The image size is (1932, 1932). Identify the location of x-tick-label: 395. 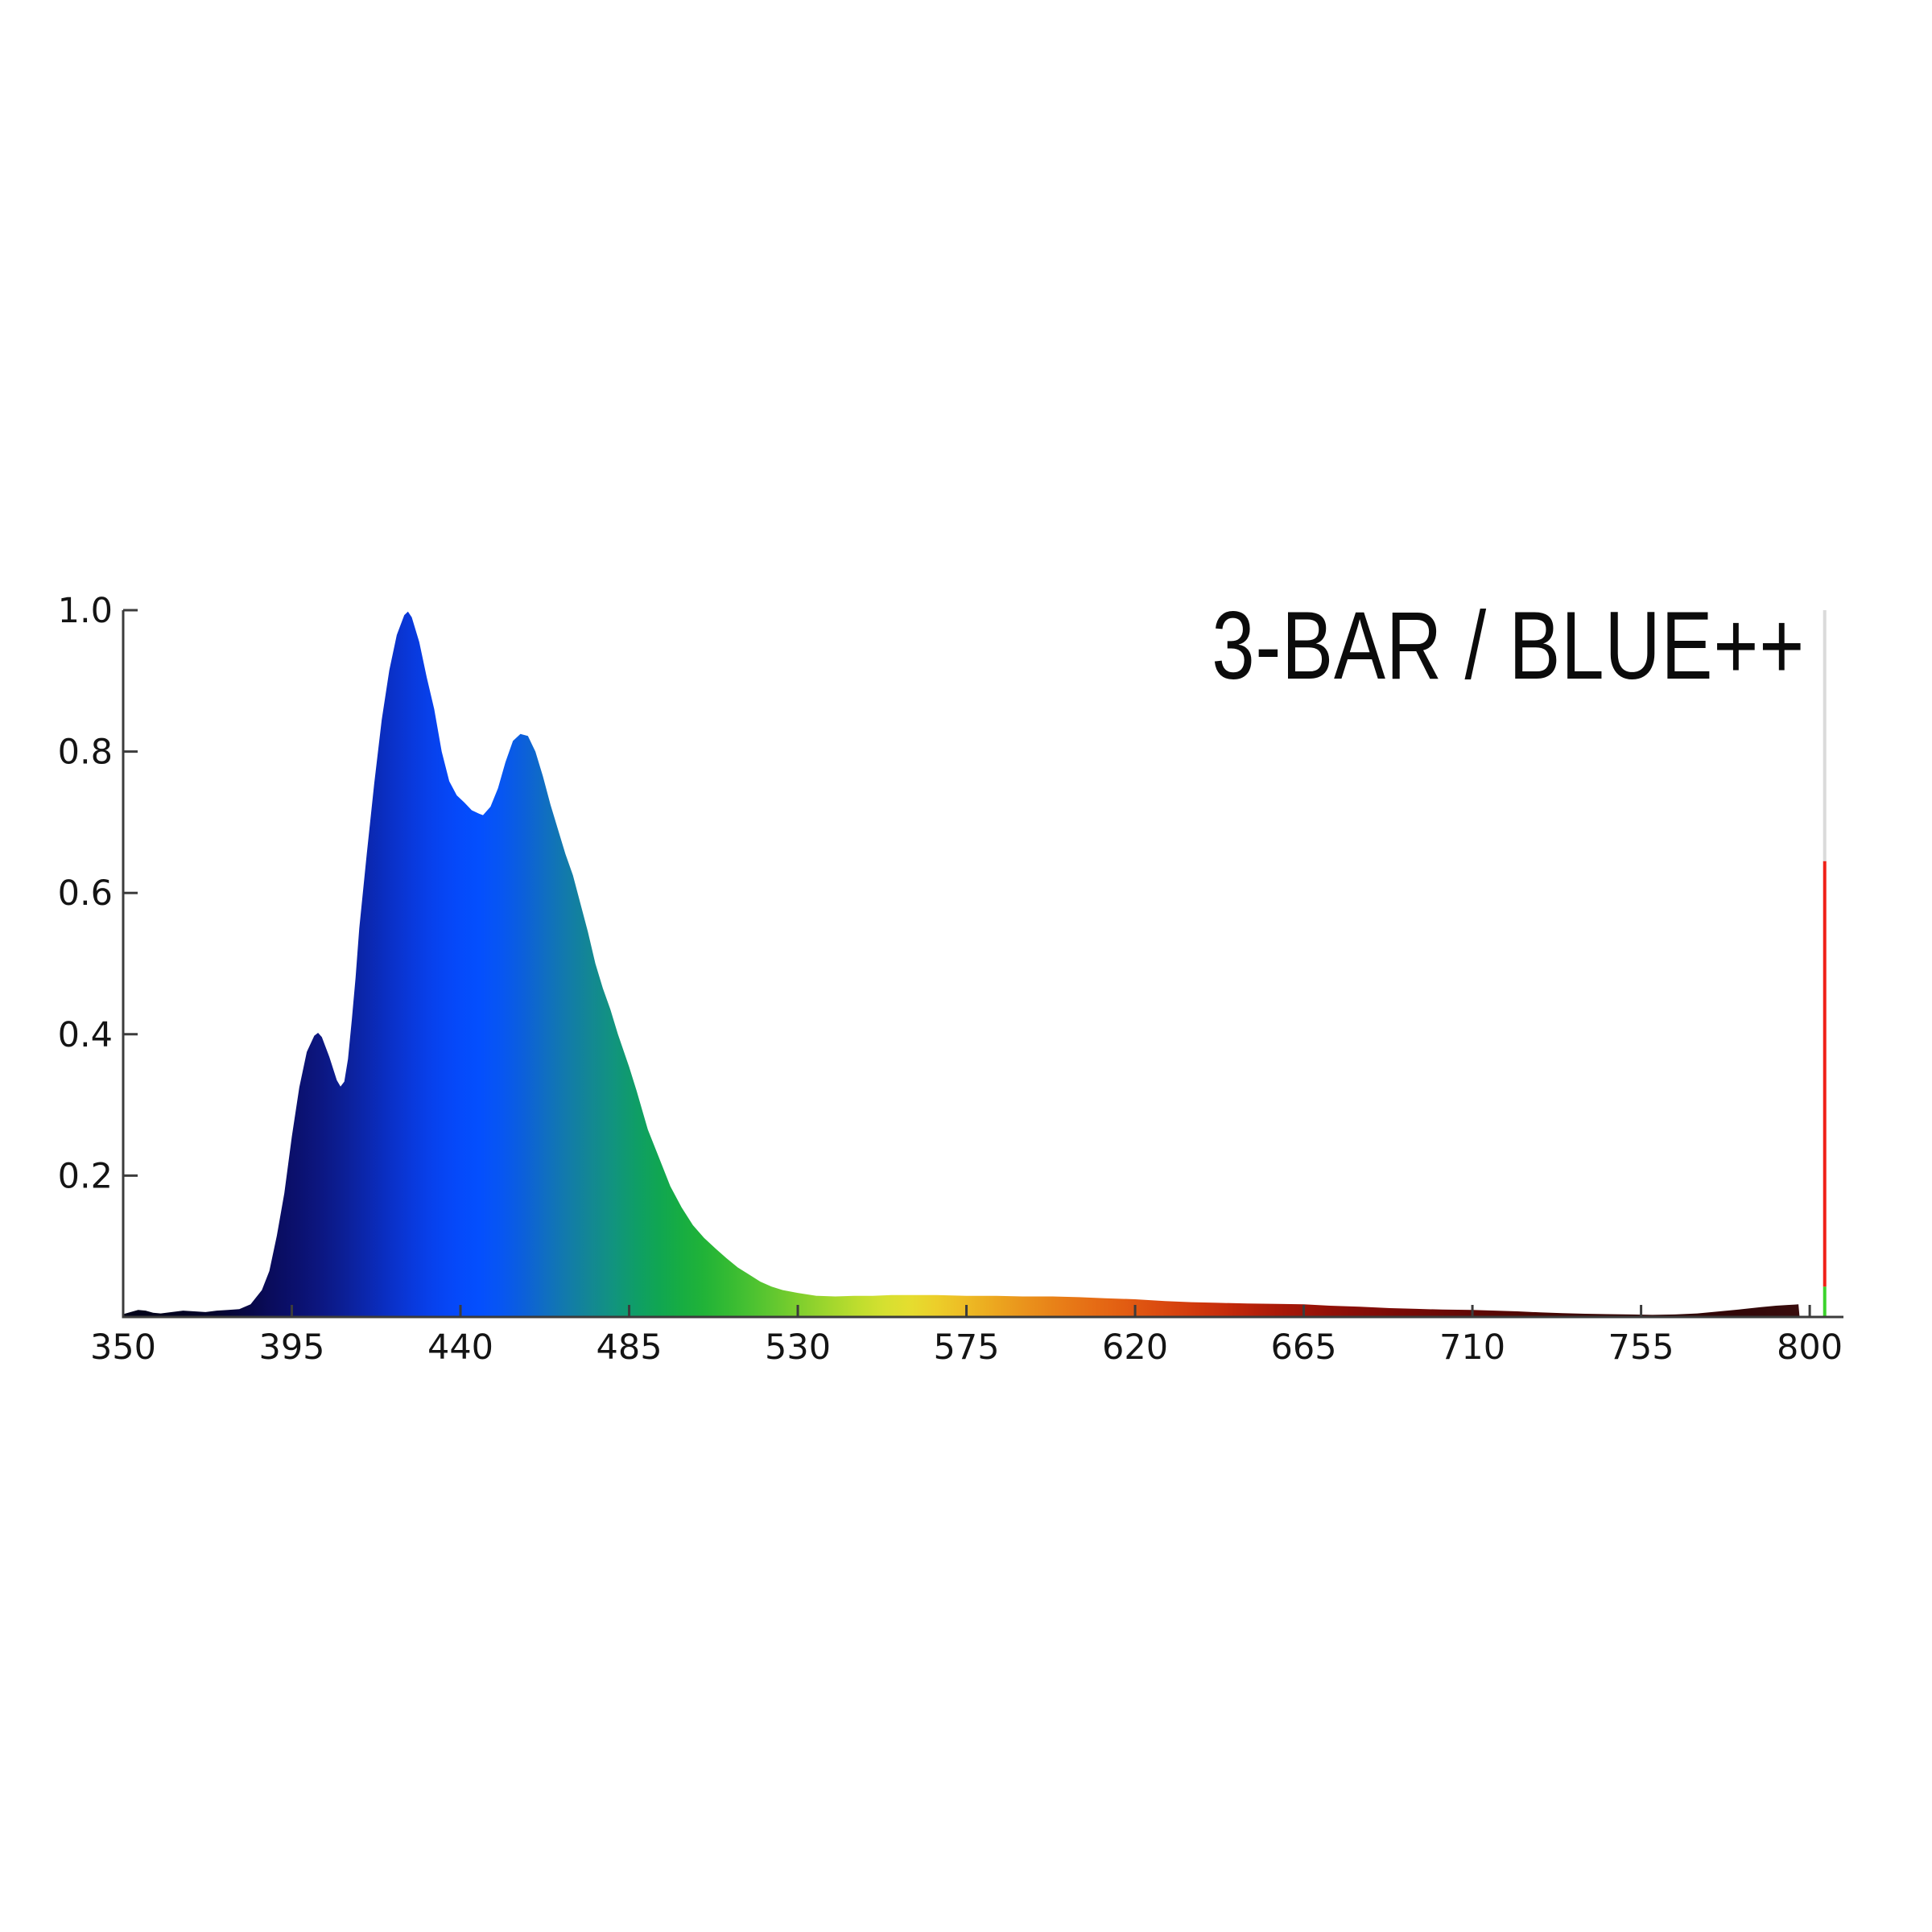
(291, 1347).